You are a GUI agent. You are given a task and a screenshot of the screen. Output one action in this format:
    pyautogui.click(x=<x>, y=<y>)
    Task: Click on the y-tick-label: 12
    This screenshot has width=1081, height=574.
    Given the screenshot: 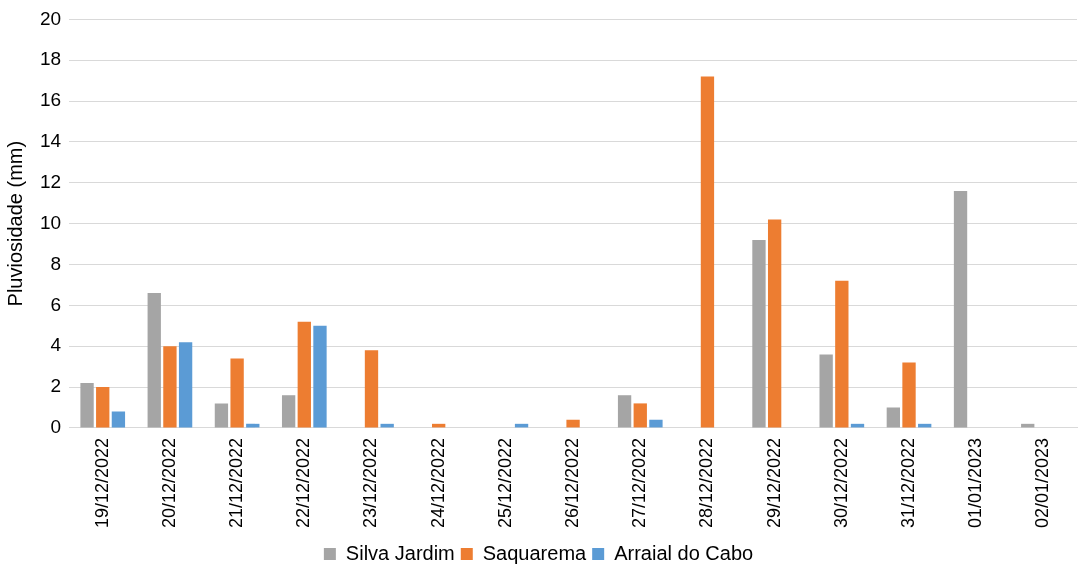 What is the action you would take?
    pyautogui.click(x=50, y=182)
    